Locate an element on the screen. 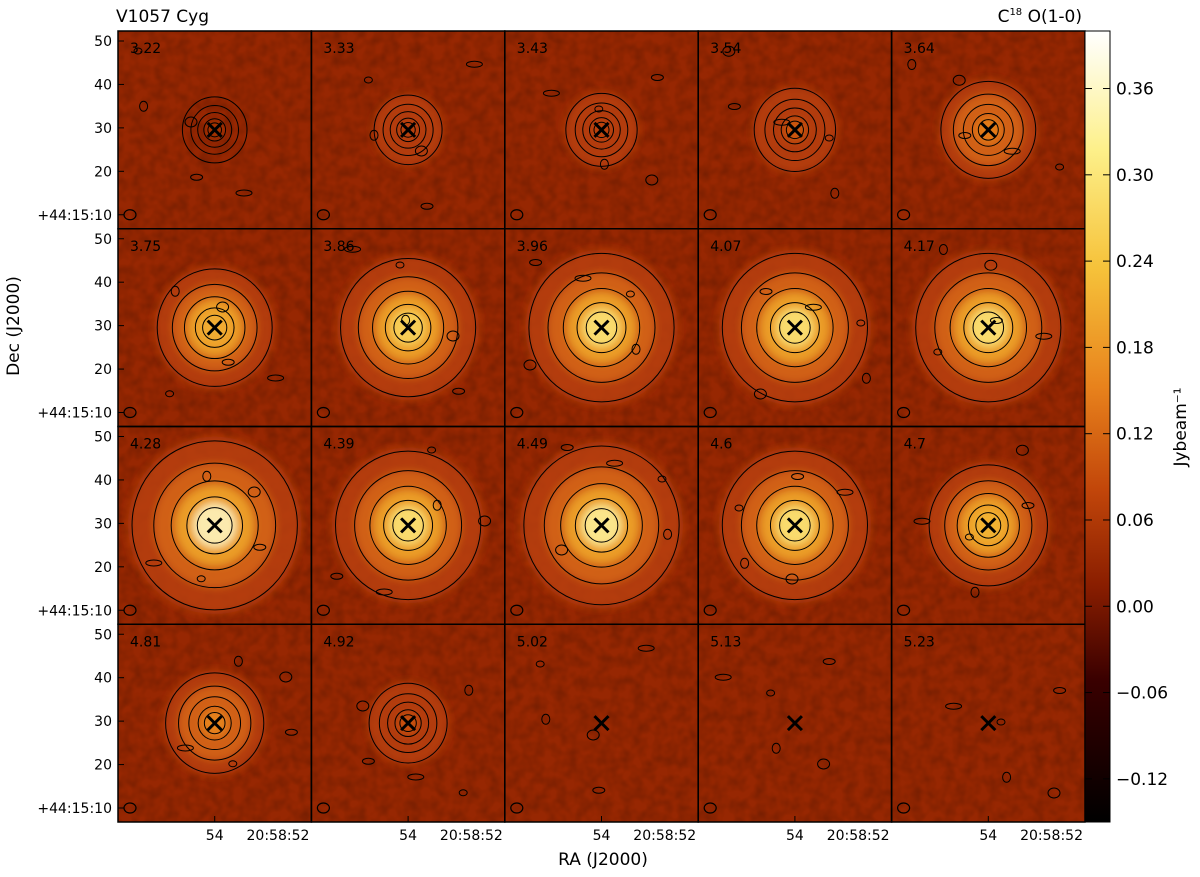 The width and height of the screenshot is (1200, 877). colorbar-tick-label: 0.36 is located at coordinates (1135, 90).